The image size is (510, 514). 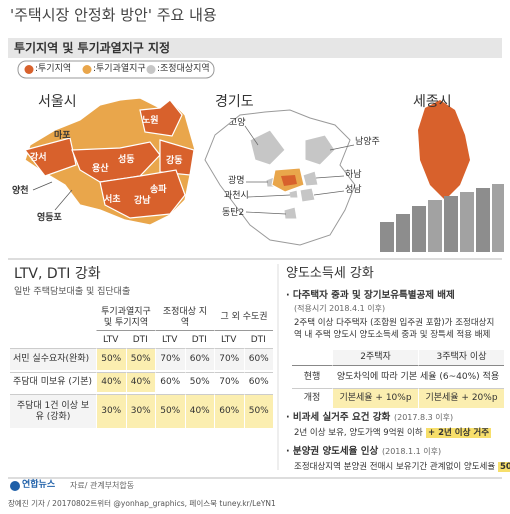 I want to click on section-bar, so click(x=255, y=48).